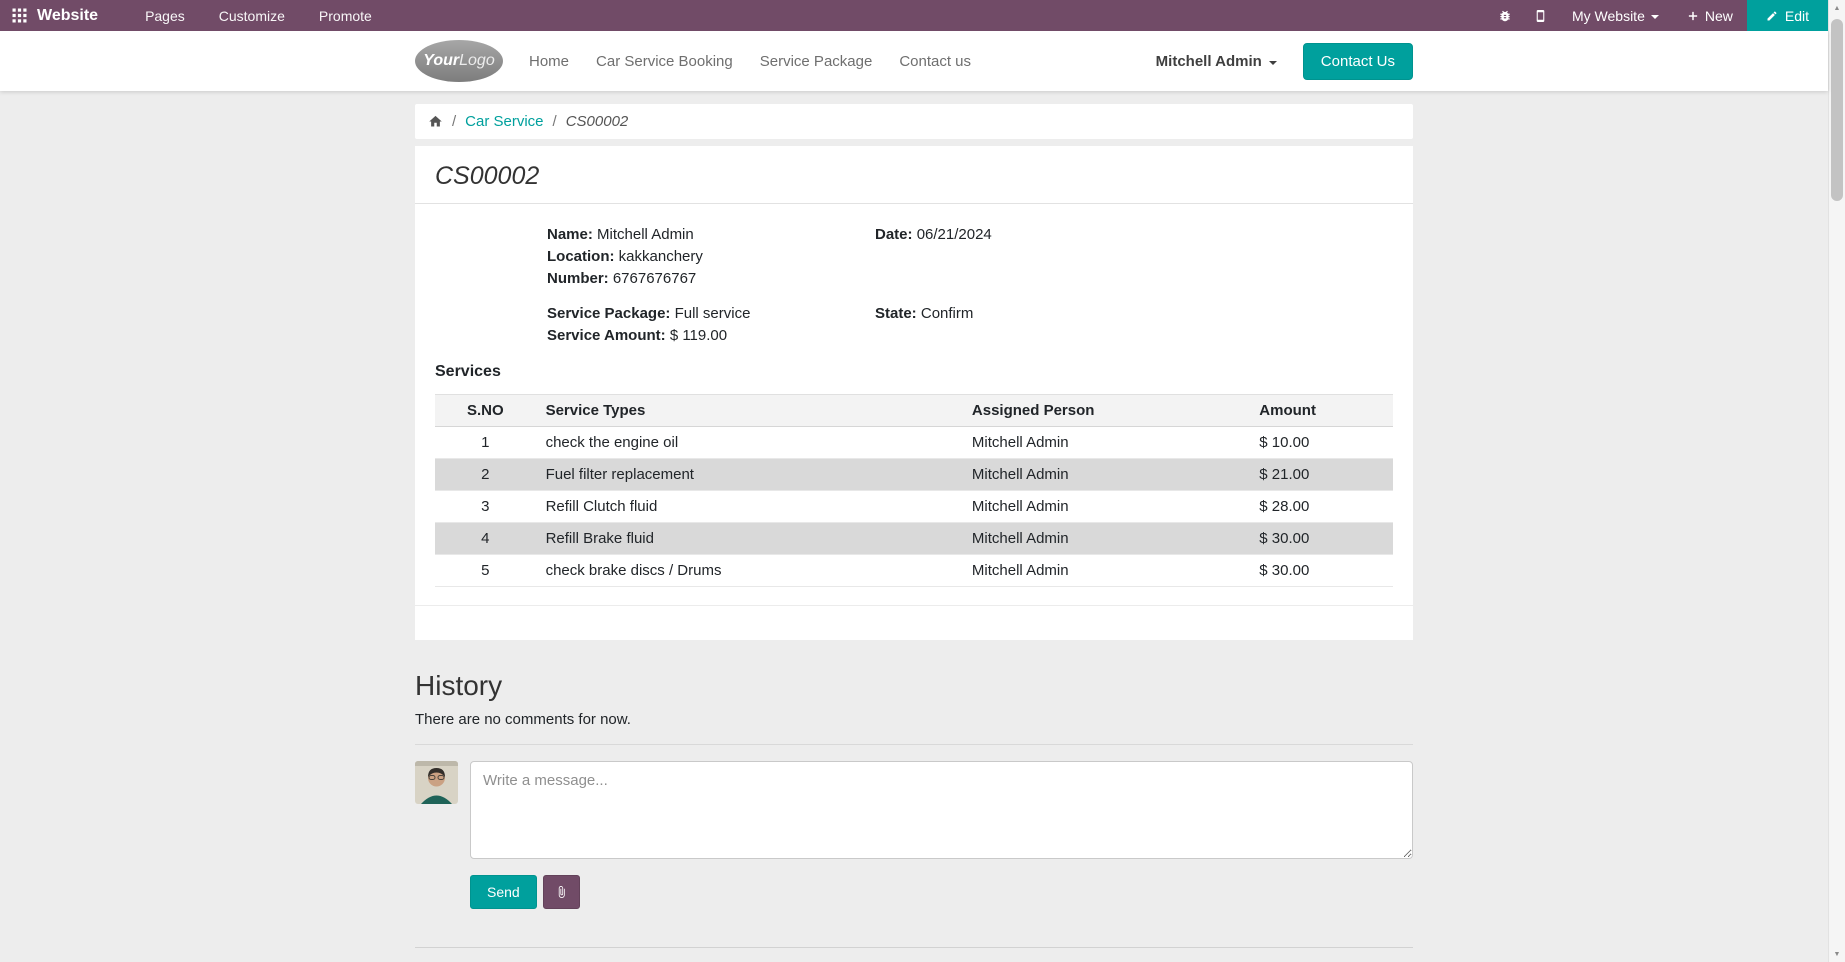 The width and height of the screenshot is (1845, 962). Describe the element at coordinates (743, 15) in the screenshot. I see `topbar-left: Website Pages Customize Promote` at that location.